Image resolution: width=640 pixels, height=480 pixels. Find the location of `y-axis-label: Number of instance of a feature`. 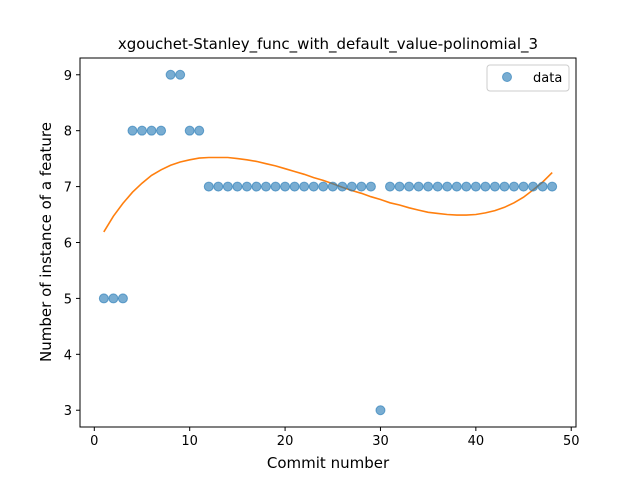

y-axis-label: Number of instance of a feature is located at coordinates (46, 242).